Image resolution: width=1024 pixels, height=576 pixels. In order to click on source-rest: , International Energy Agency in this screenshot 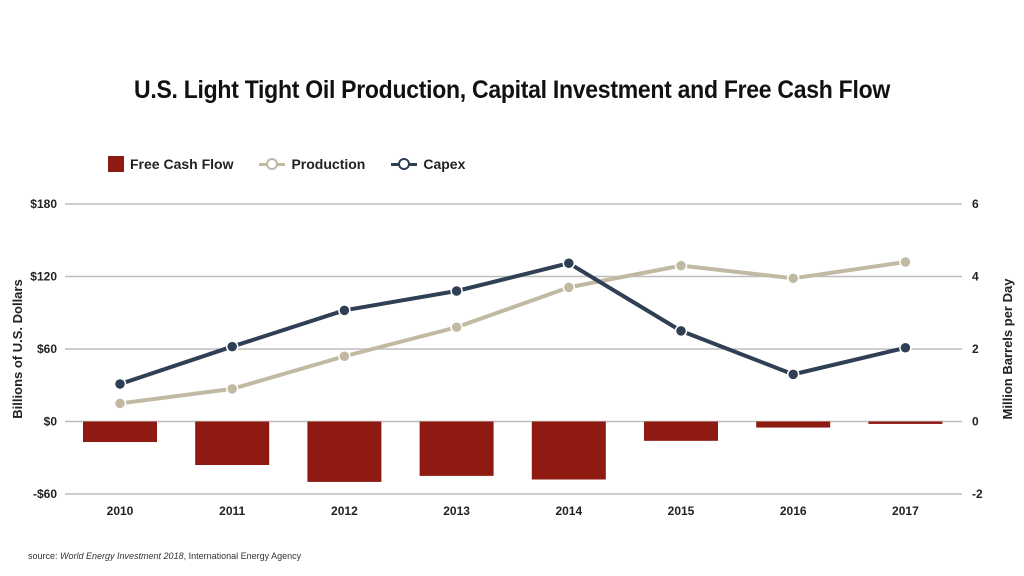, I will do `click(242, 556)`.